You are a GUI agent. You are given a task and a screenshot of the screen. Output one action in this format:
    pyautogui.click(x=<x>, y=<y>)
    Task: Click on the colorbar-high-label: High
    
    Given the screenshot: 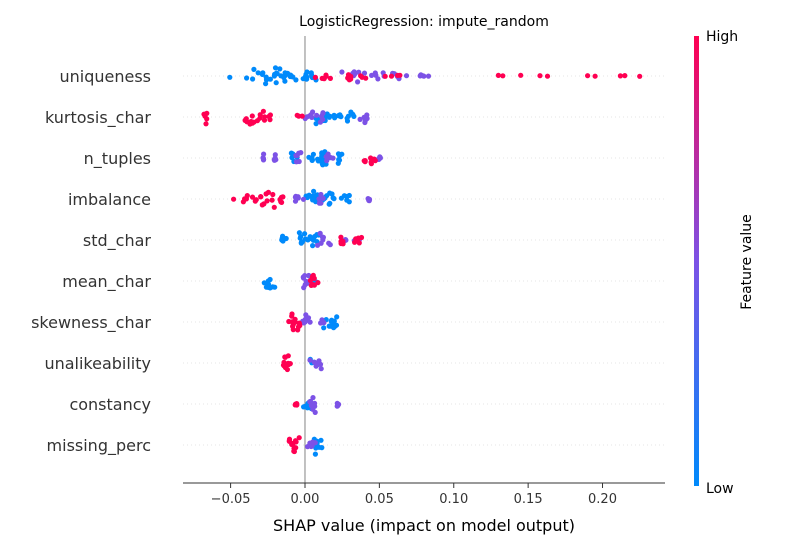 What is the action you would take?
    pyautogui.click(x=722, y=37)
    